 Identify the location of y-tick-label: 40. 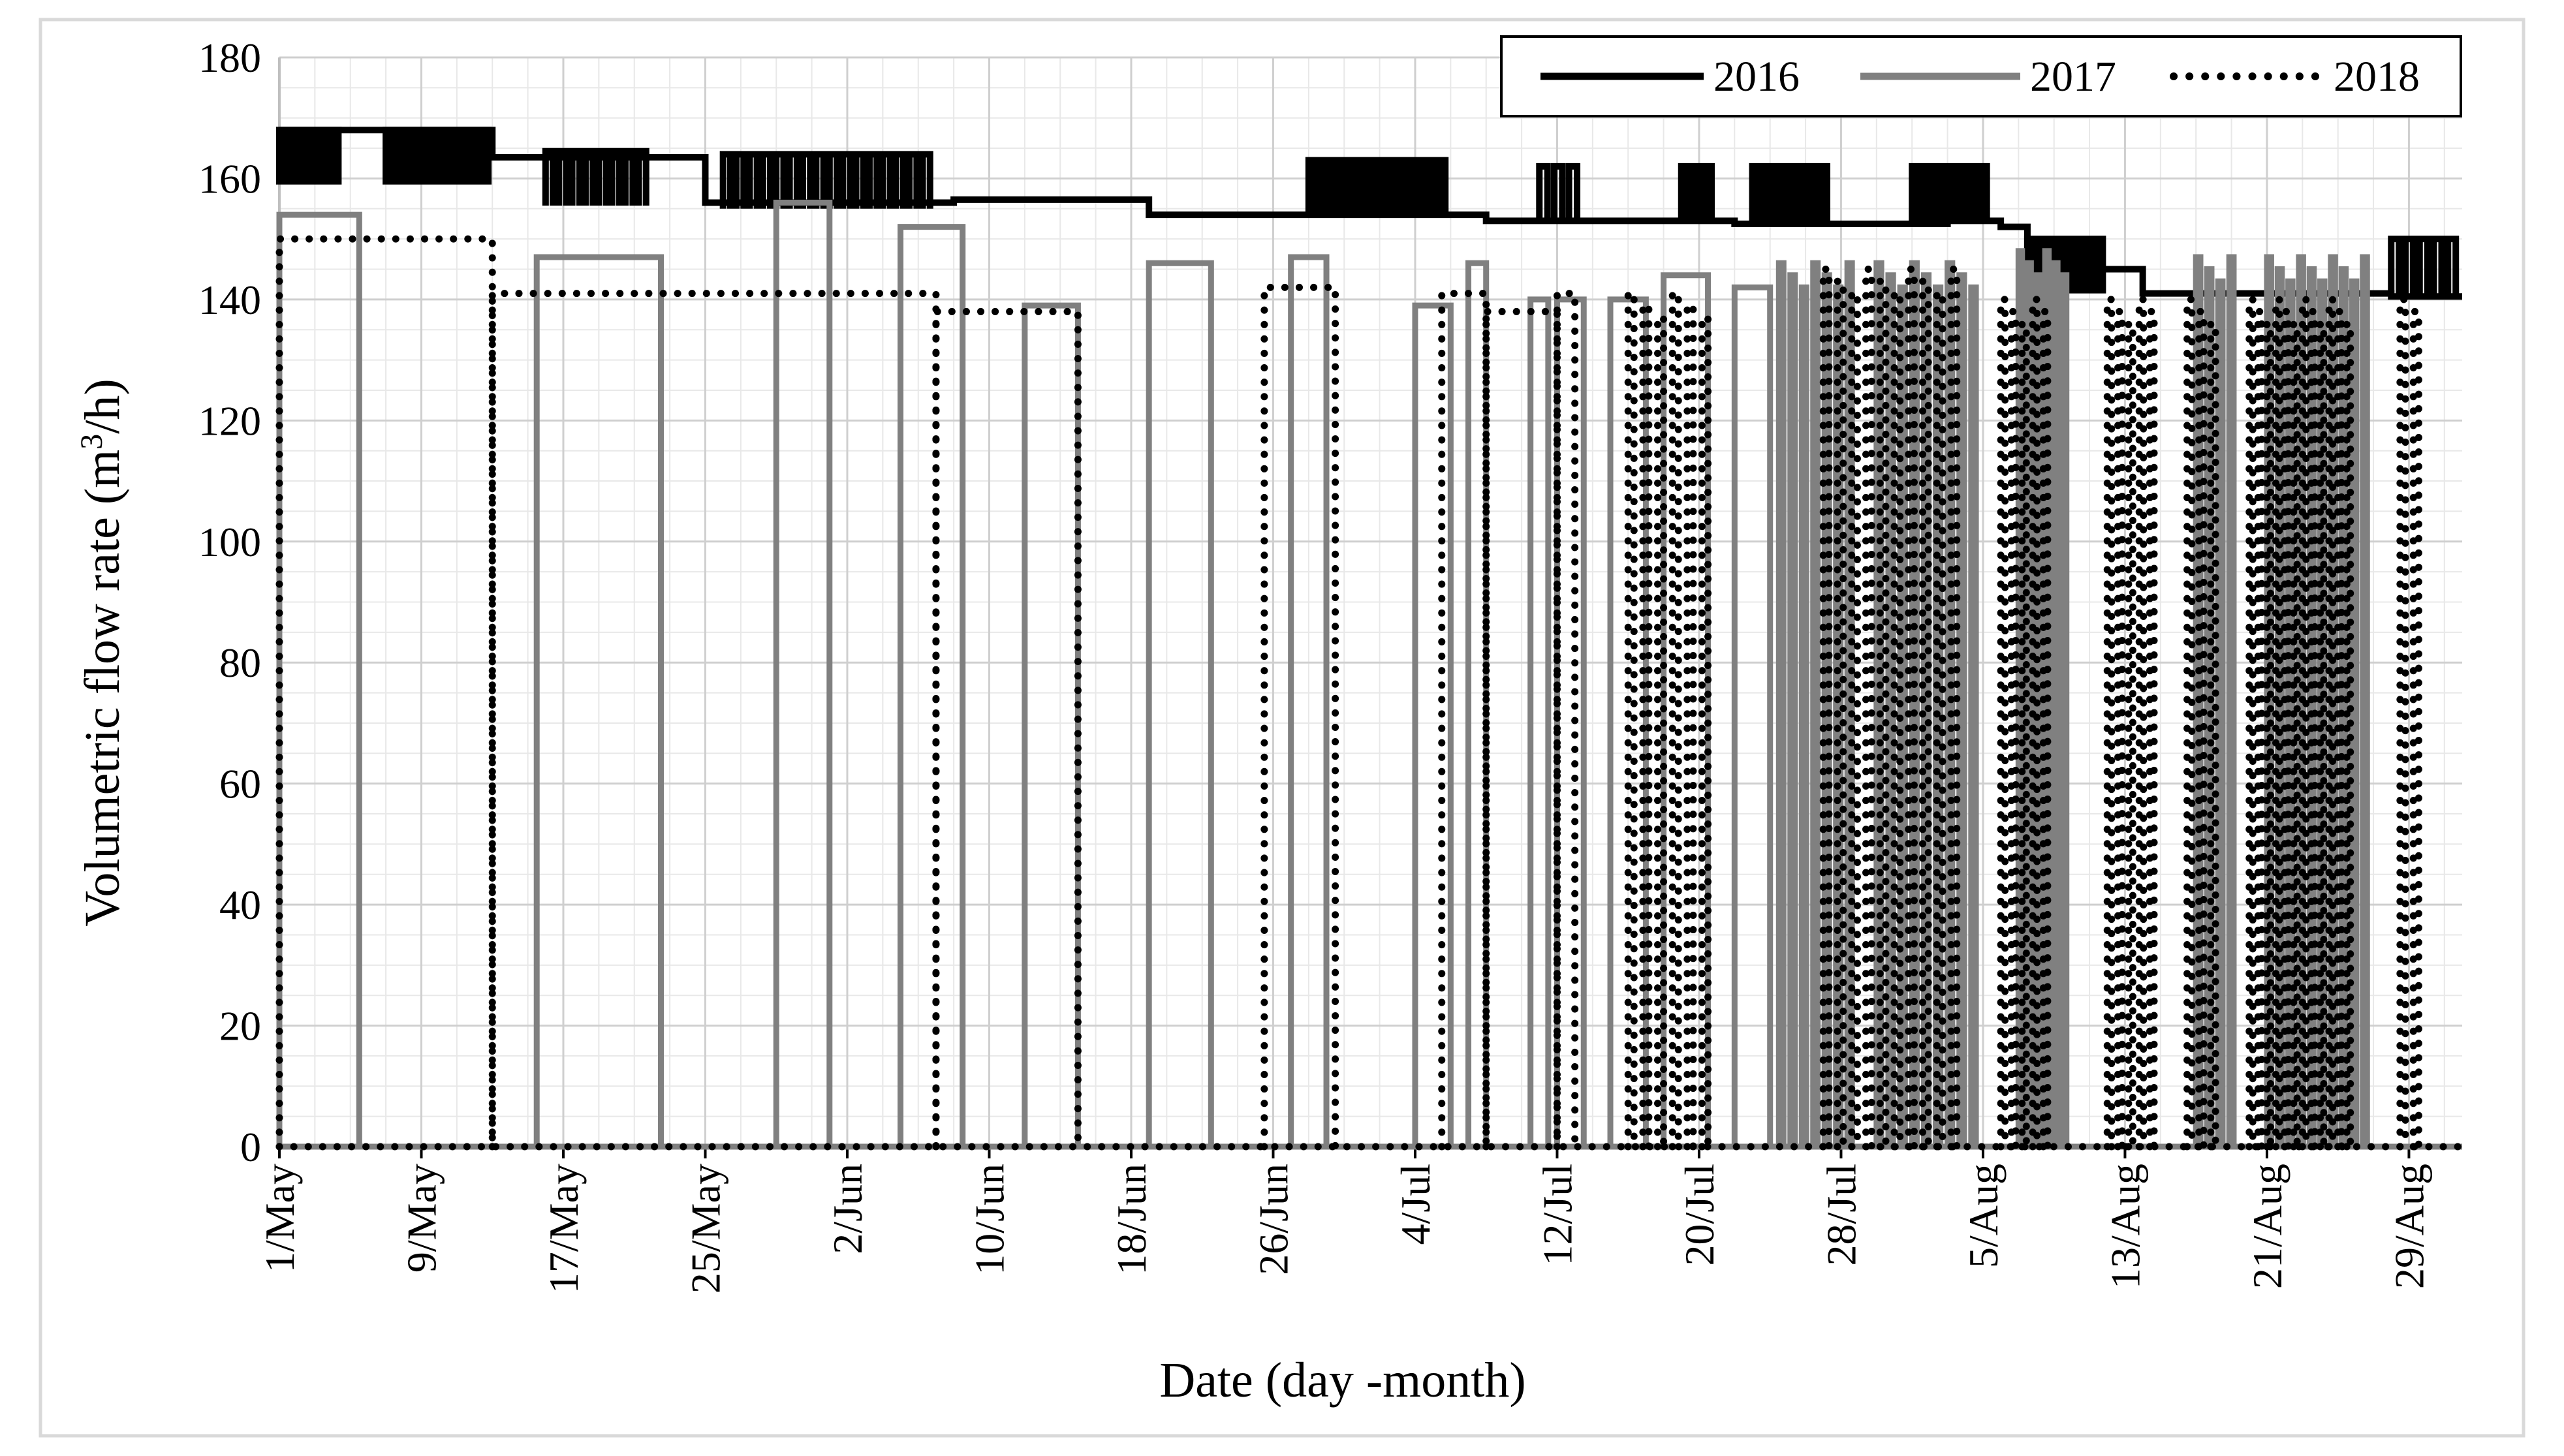
(240, 905).